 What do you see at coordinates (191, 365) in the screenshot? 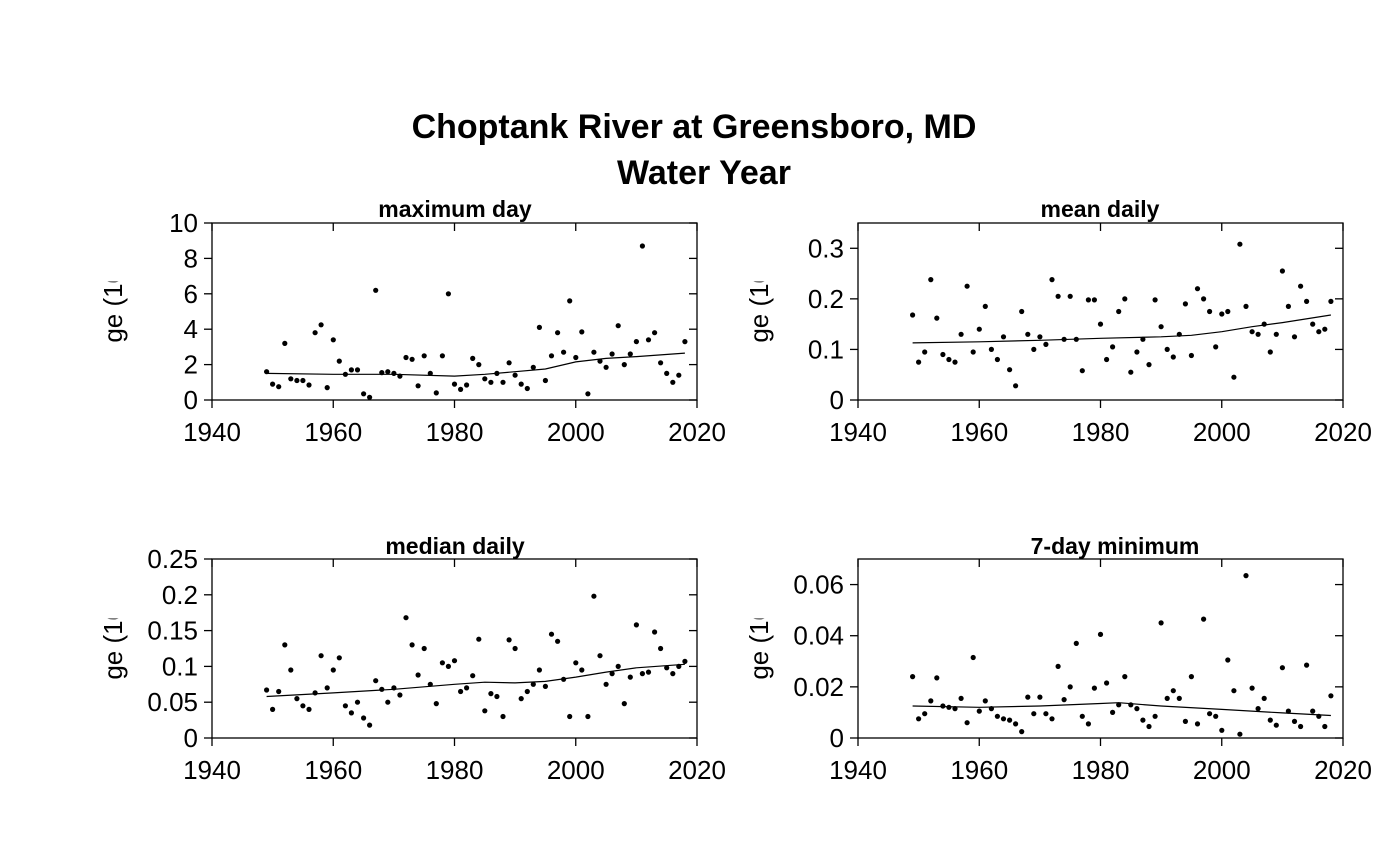
I see `y-tick-label: 2` at bounding box center [191, 365].